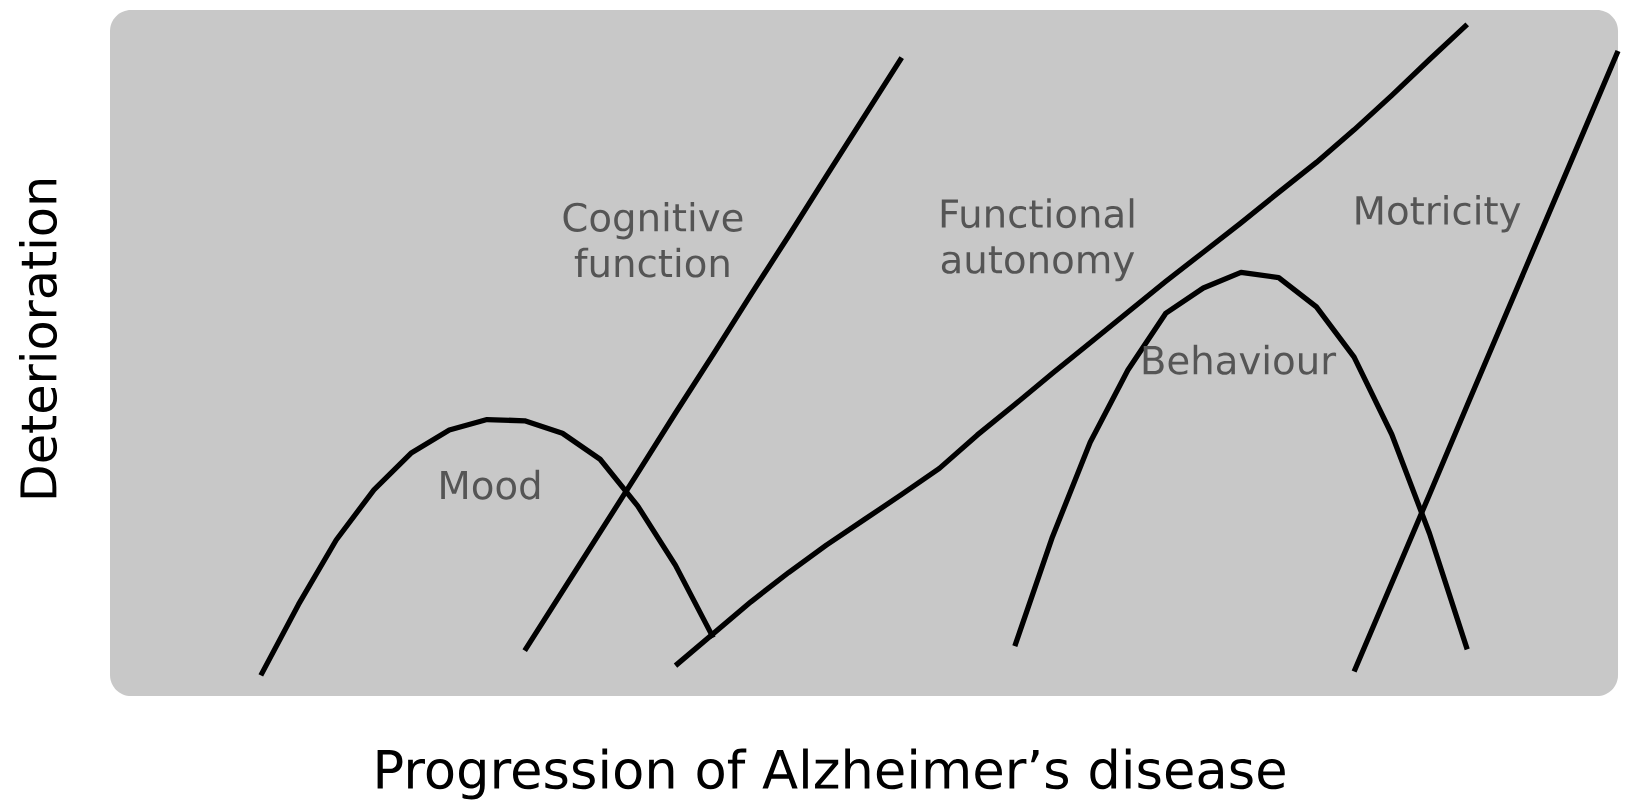  What do you see at coordinates (1240, 359) in the screenshot?
I see `series-label: Behaviour` at bounding box center [1240, 359].